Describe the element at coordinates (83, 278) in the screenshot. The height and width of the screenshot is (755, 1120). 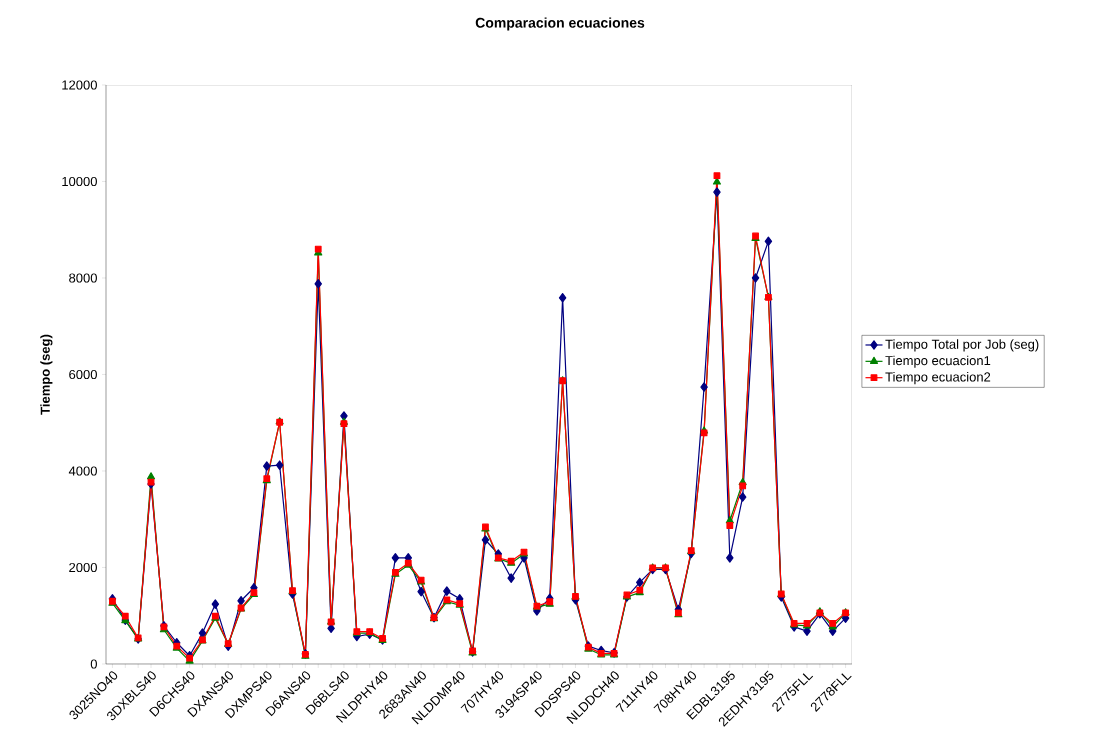
I see `y-tick-label: 8000` at that location.